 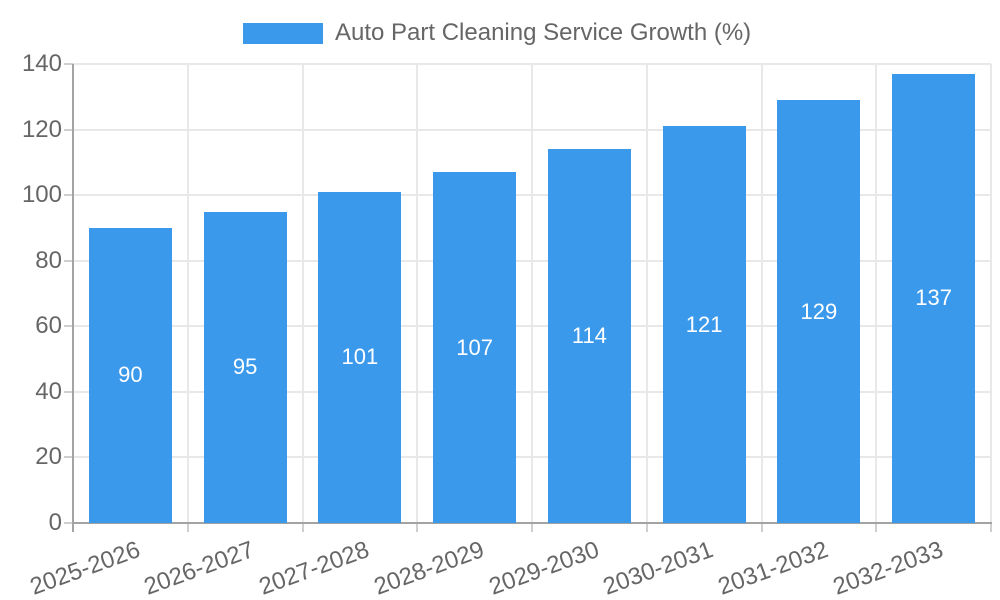 I want to click on legend-label: Auto Part Cleaning Service Growth (%), so click(x=543, y=32).